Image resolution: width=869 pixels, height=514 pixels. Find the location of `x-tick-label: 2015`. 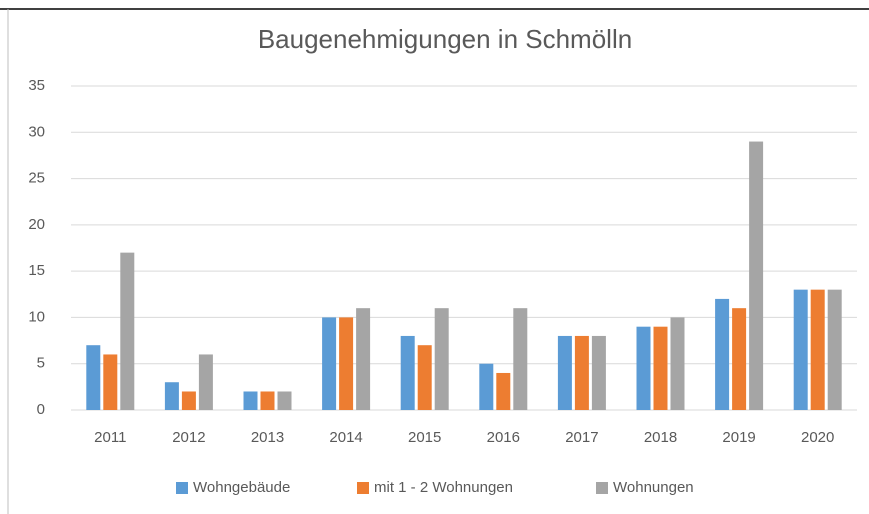

x-tick-label: 2015 is located at coordinates (424, 437).